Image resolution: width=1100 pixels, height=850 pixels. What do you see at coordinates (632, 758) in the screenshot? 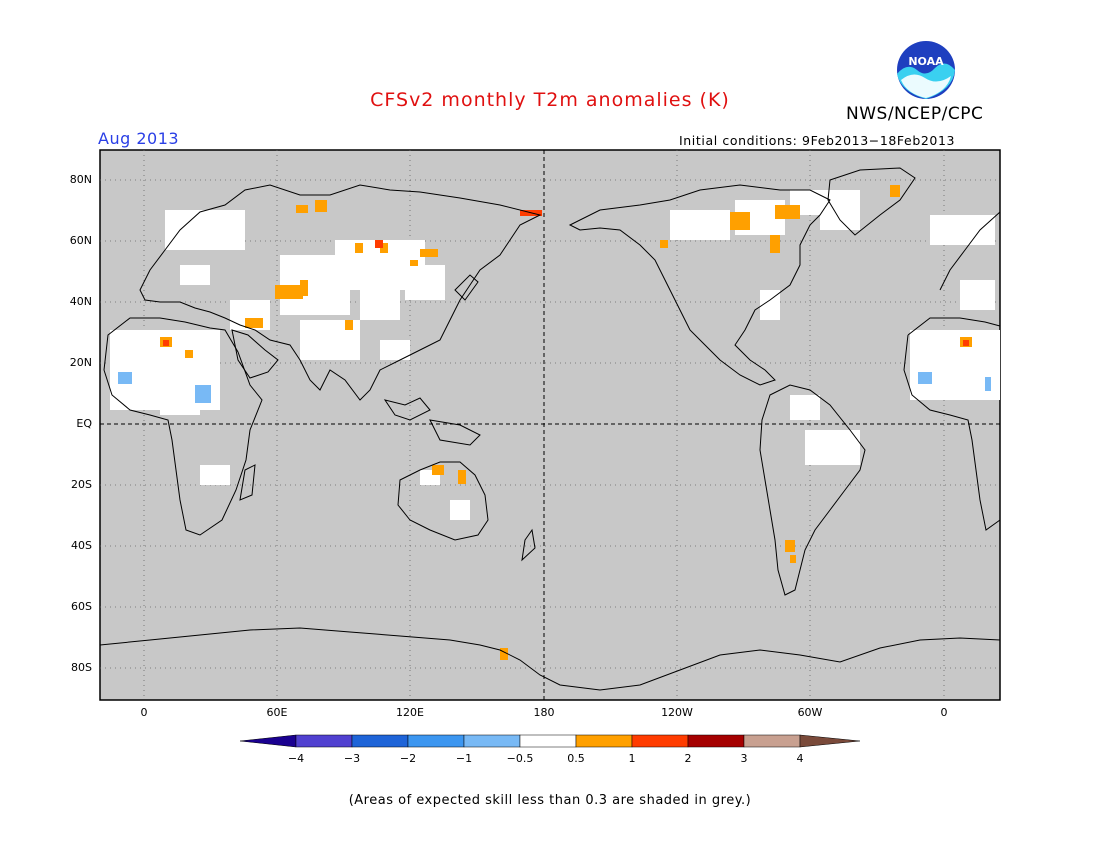
I see `colorbar-label: 1` at bounding box center [632, 758].